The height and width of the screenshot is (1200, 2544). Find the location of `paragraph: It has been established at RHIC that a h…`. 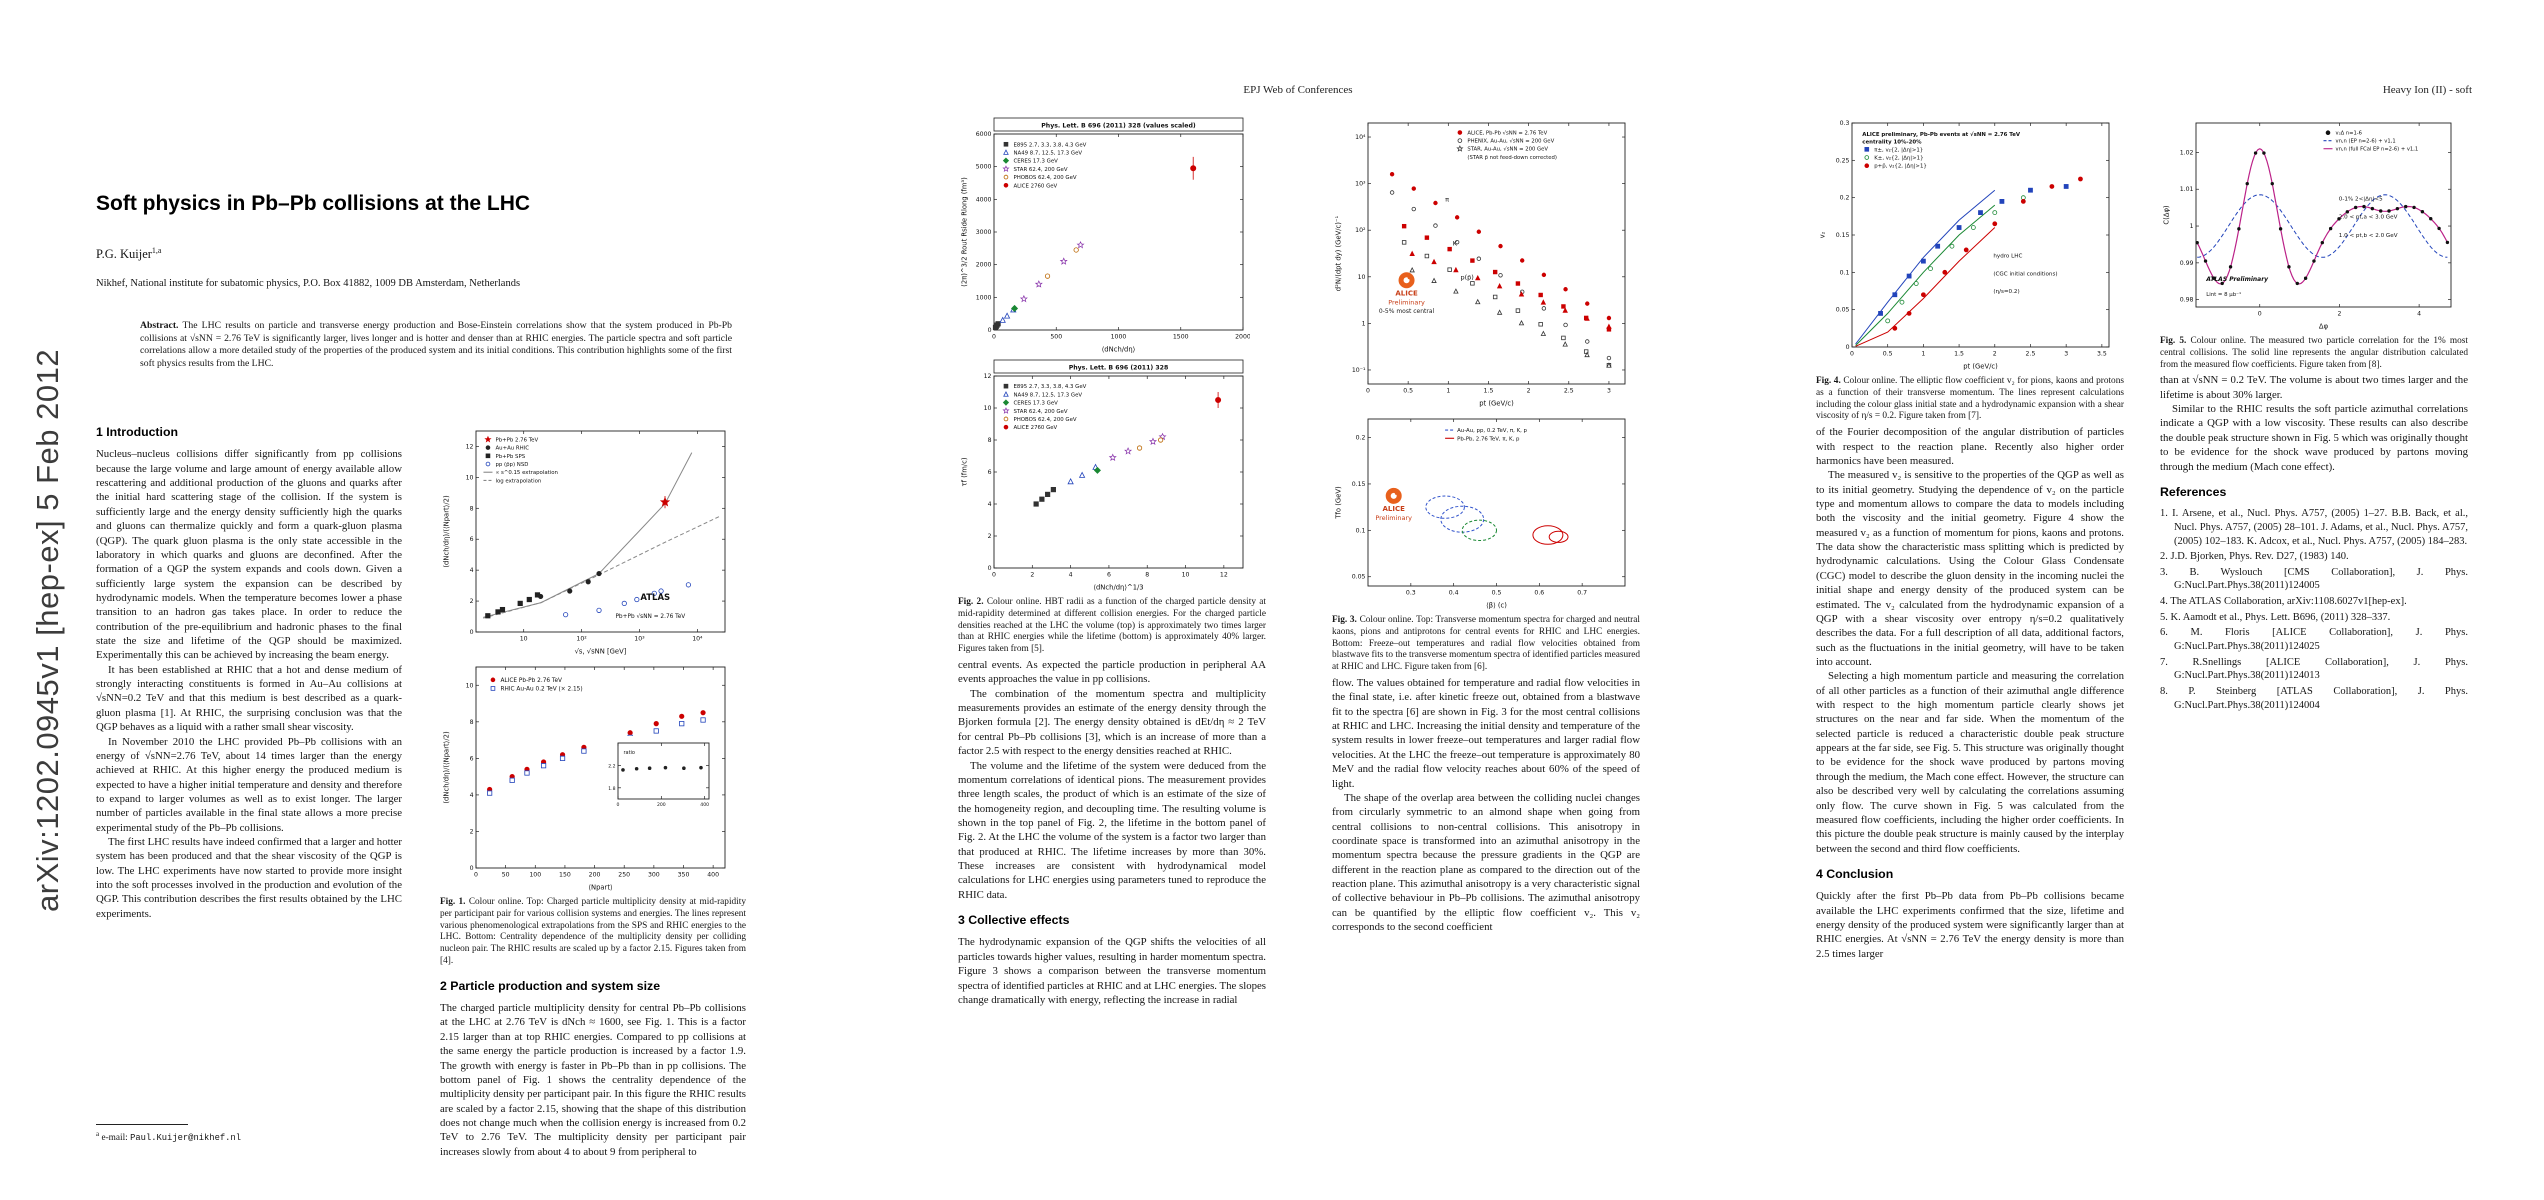

paragraph: It has been established at RHIC that a h… is located at coordinates (249, 698).